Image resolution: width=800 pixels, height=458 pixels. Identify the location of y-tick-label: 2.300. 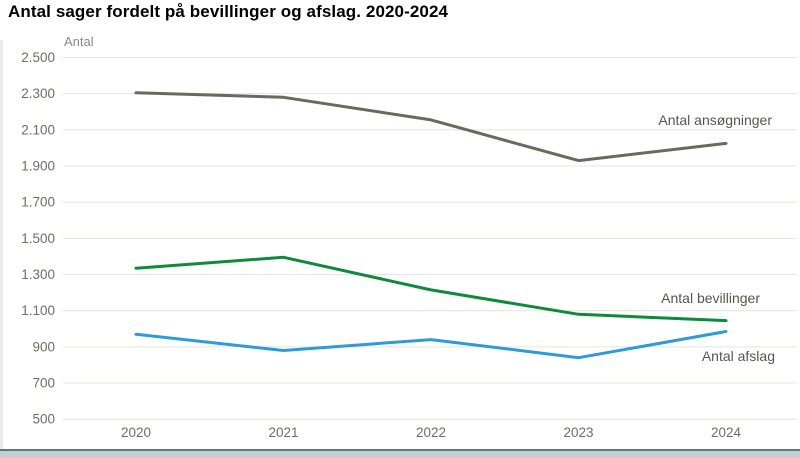
(38, 93).